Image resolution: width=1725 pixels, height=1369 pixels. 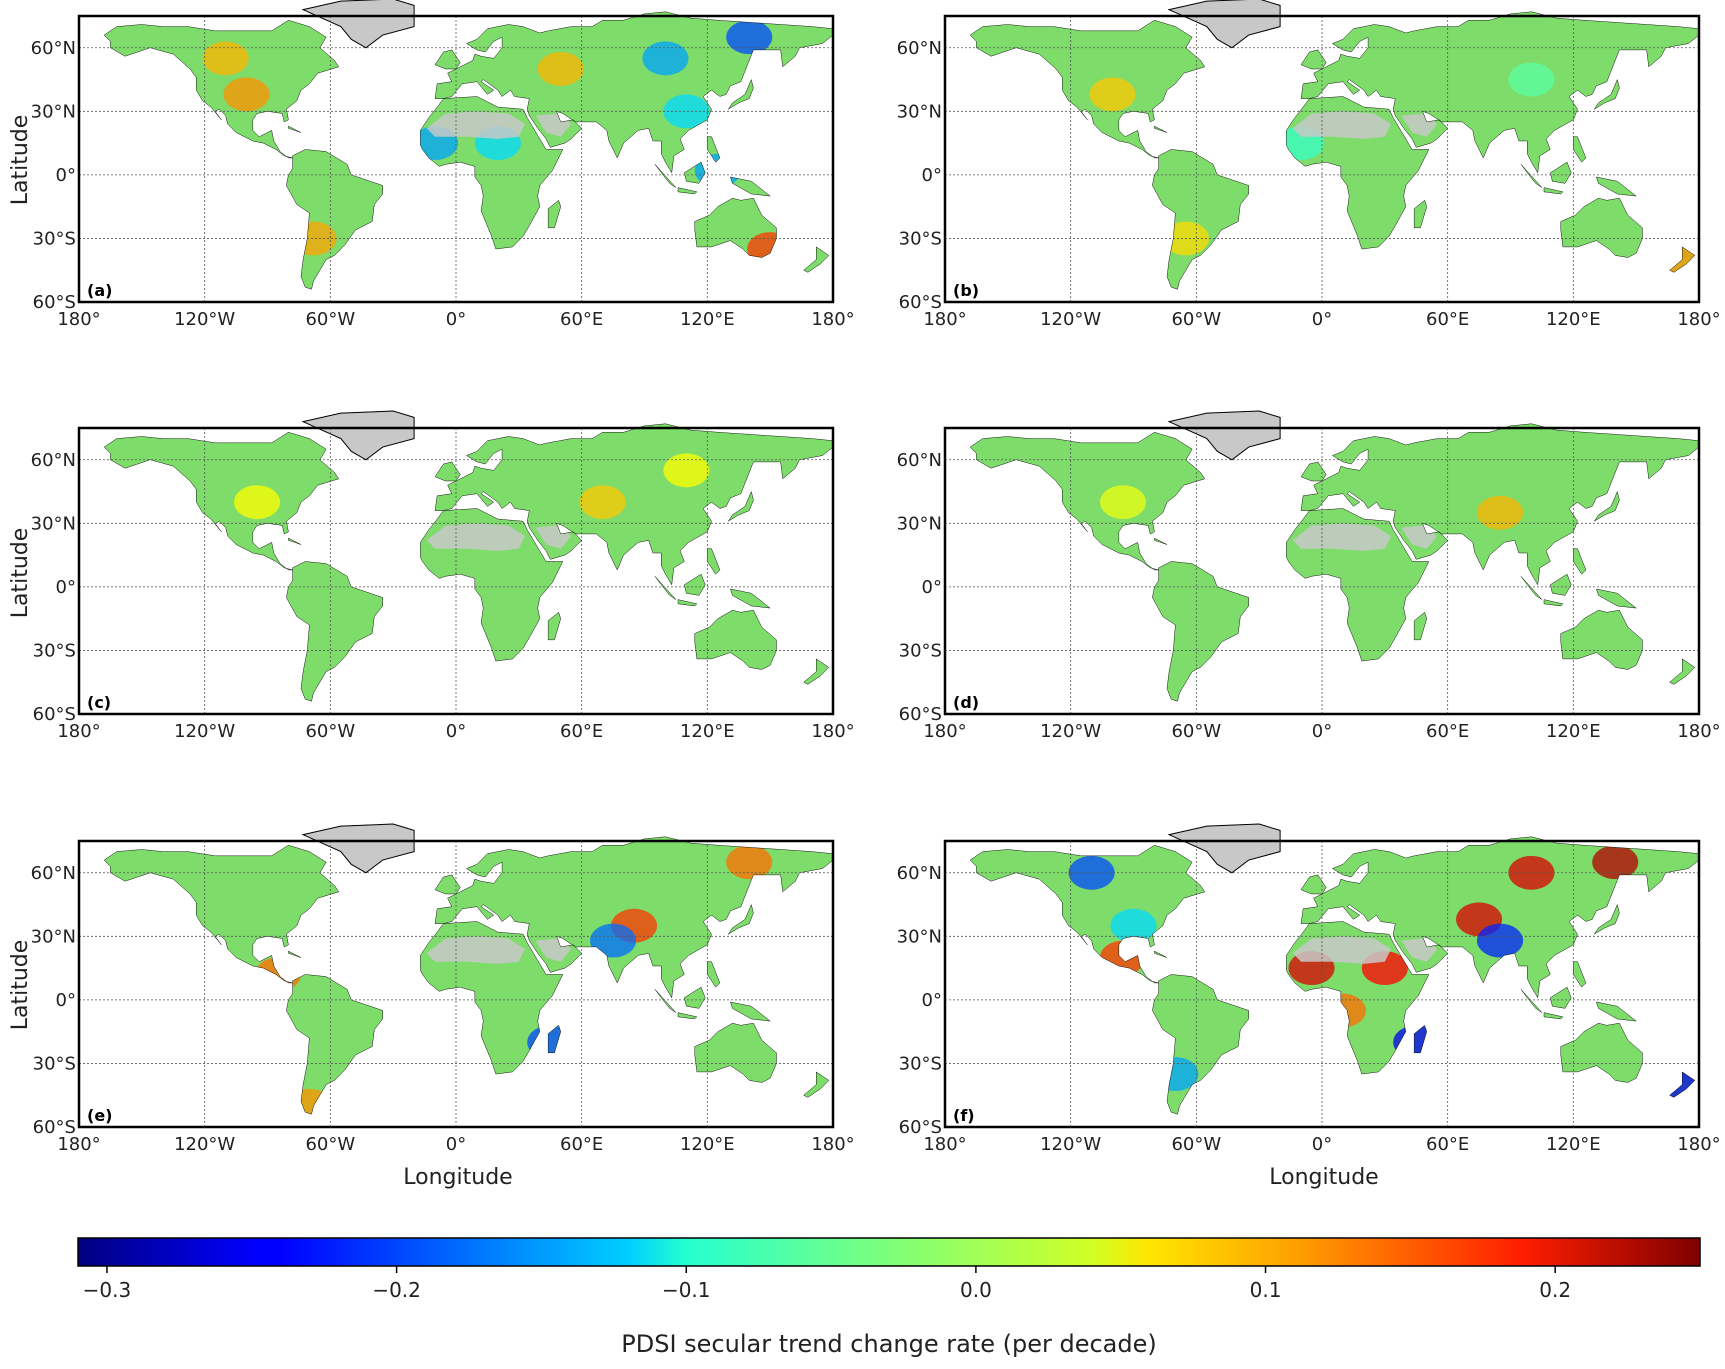 What do you see at coordinates (966, 702) in the screenshot?
I see `panel-label: (d)` at bounding box center [966, 702].